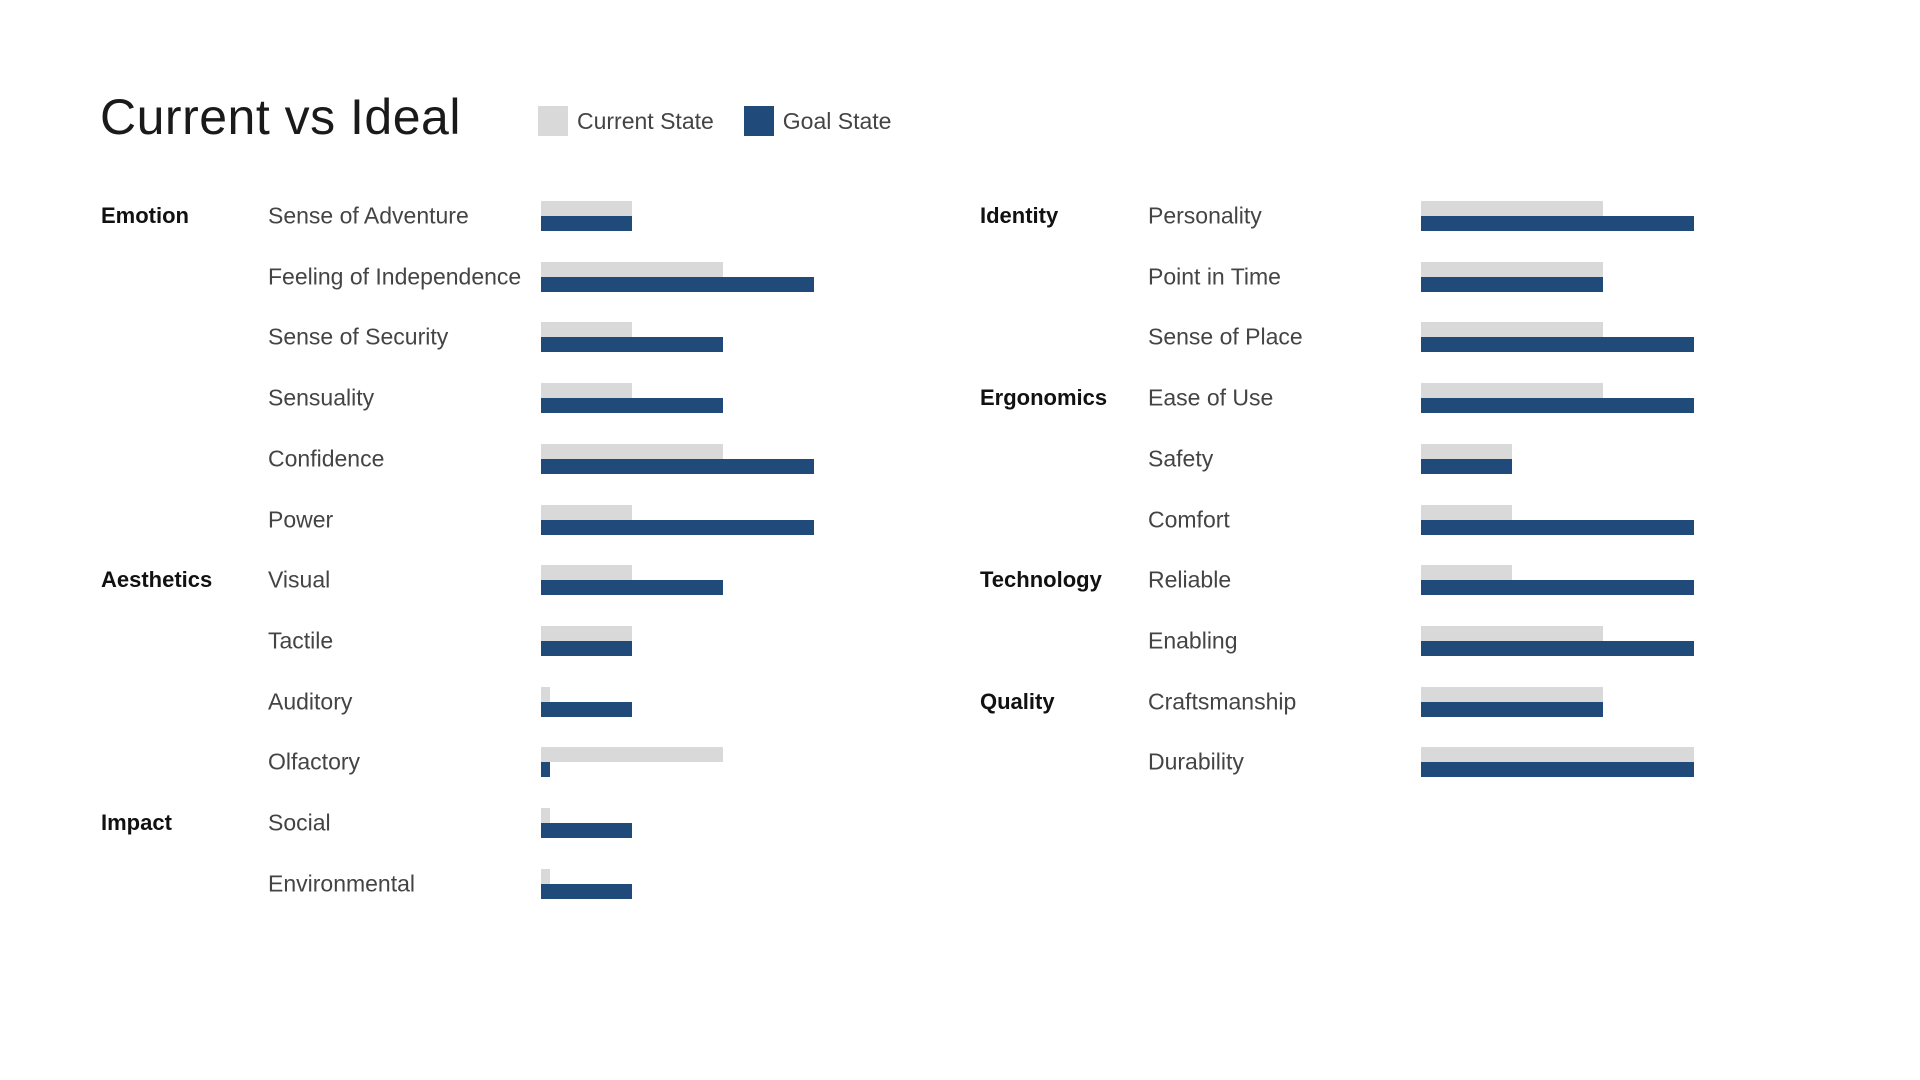  What do you see at coordinates (553, 121) in the screenshot?
I see `legend-swatch-current` at bounding box center [553, 121].